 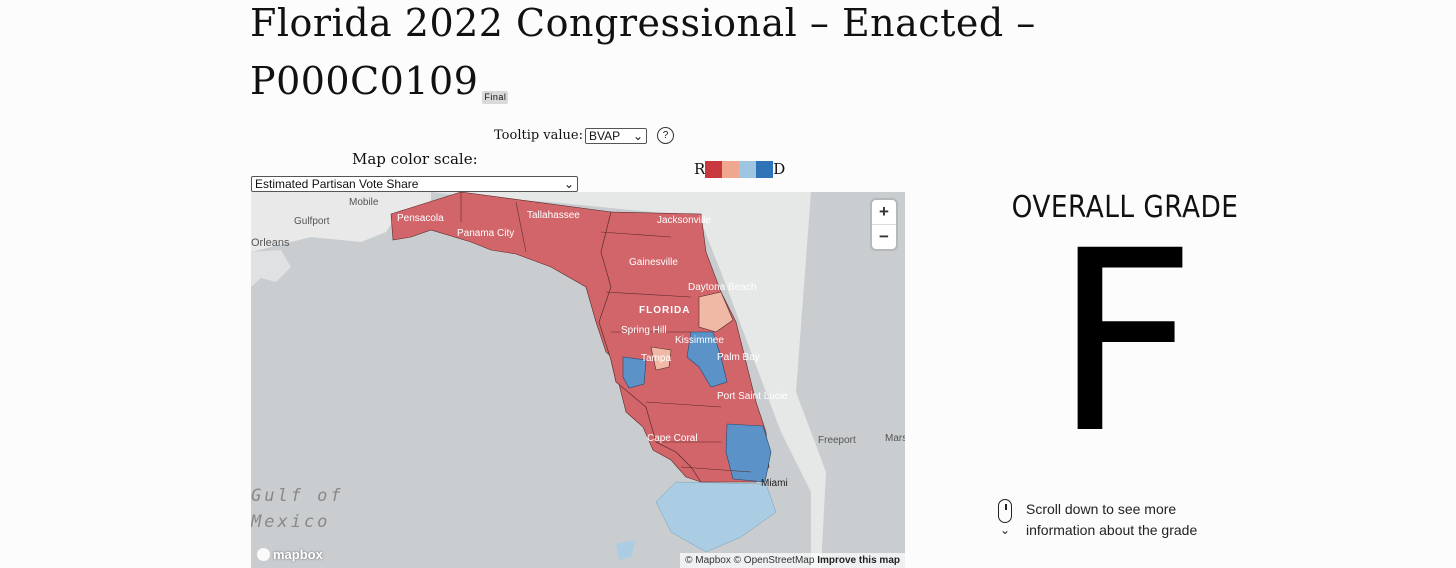 What do you see at coordinates (1125, 342) in the screenshot?
I see `grade-letter: F` at bounding box center [1125, 342].